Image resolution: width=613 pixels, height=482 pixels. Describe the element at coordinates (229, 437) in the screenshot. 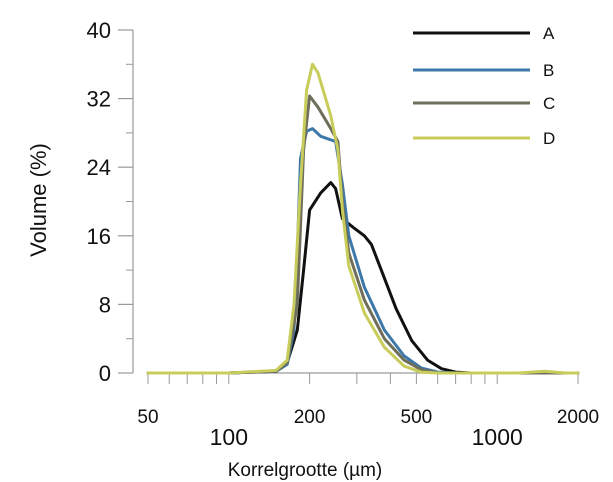

I see `x-tick-label: 100` at that location.